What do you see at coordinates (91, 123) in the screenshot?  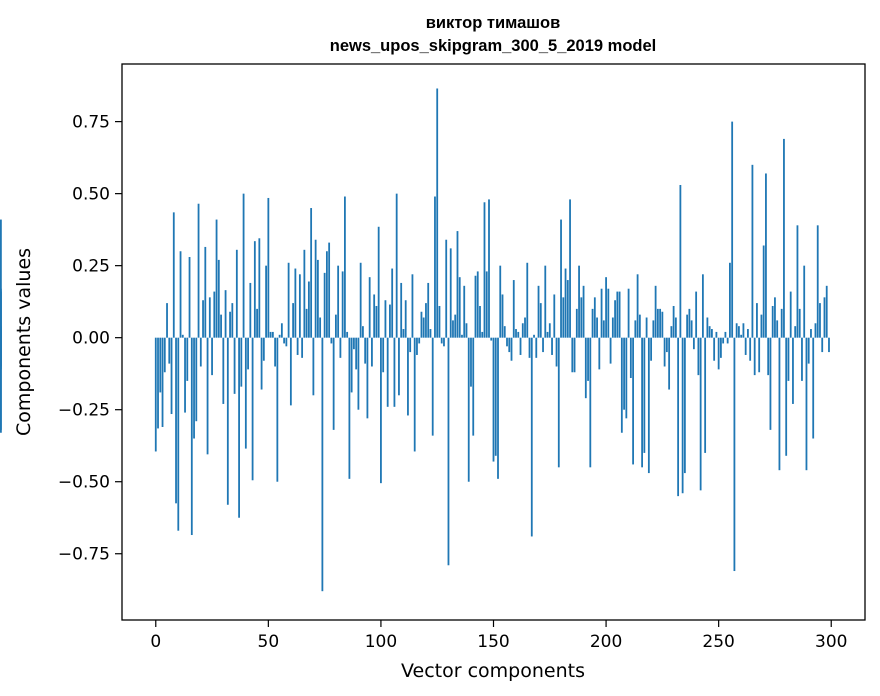 I see `y-tick-label: 0.75` at bounding box center [91, 123].